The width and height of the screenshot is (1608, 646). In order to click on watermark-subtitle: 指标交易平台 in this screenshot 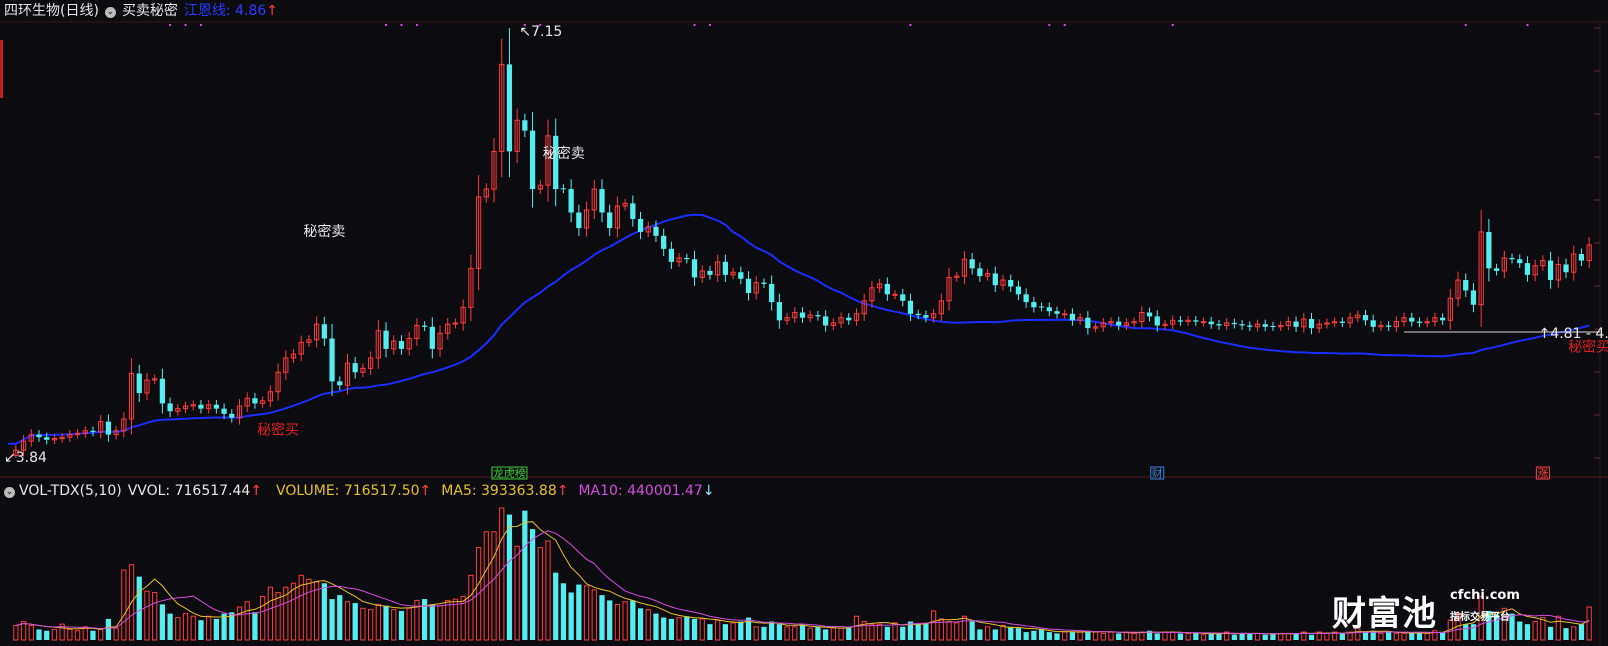, I will do `click(1480, 617)`.